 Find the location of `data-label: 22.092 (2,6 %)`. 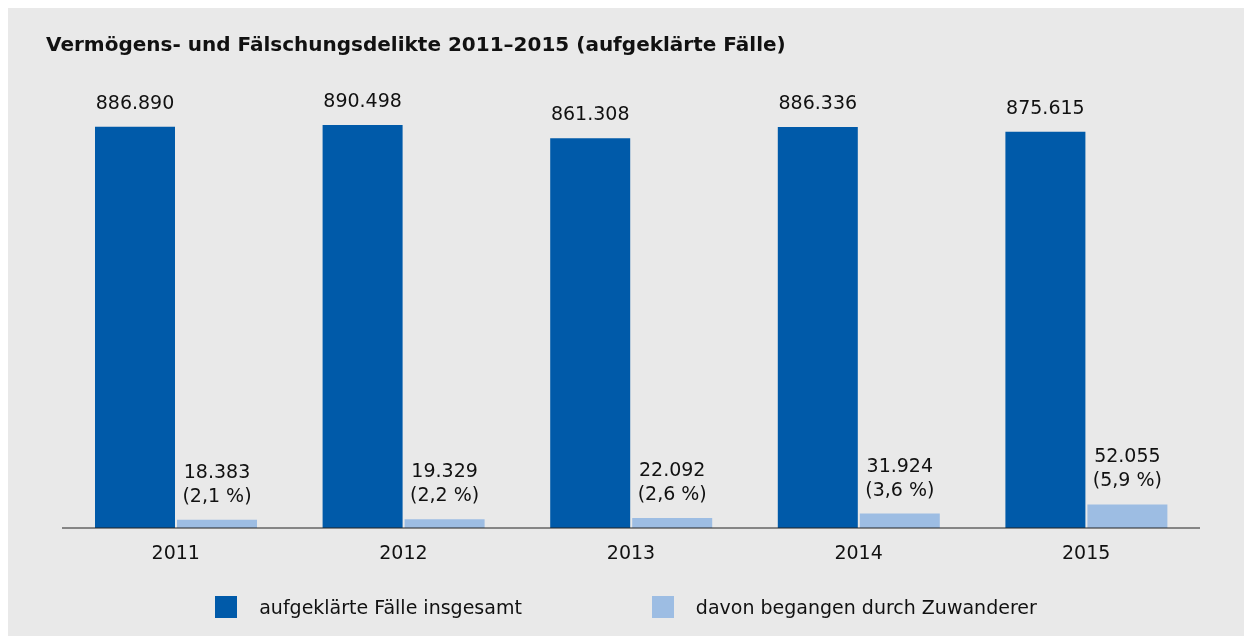

data-label: 22.092 (2,6 %) is located at coordinates (672, 481).